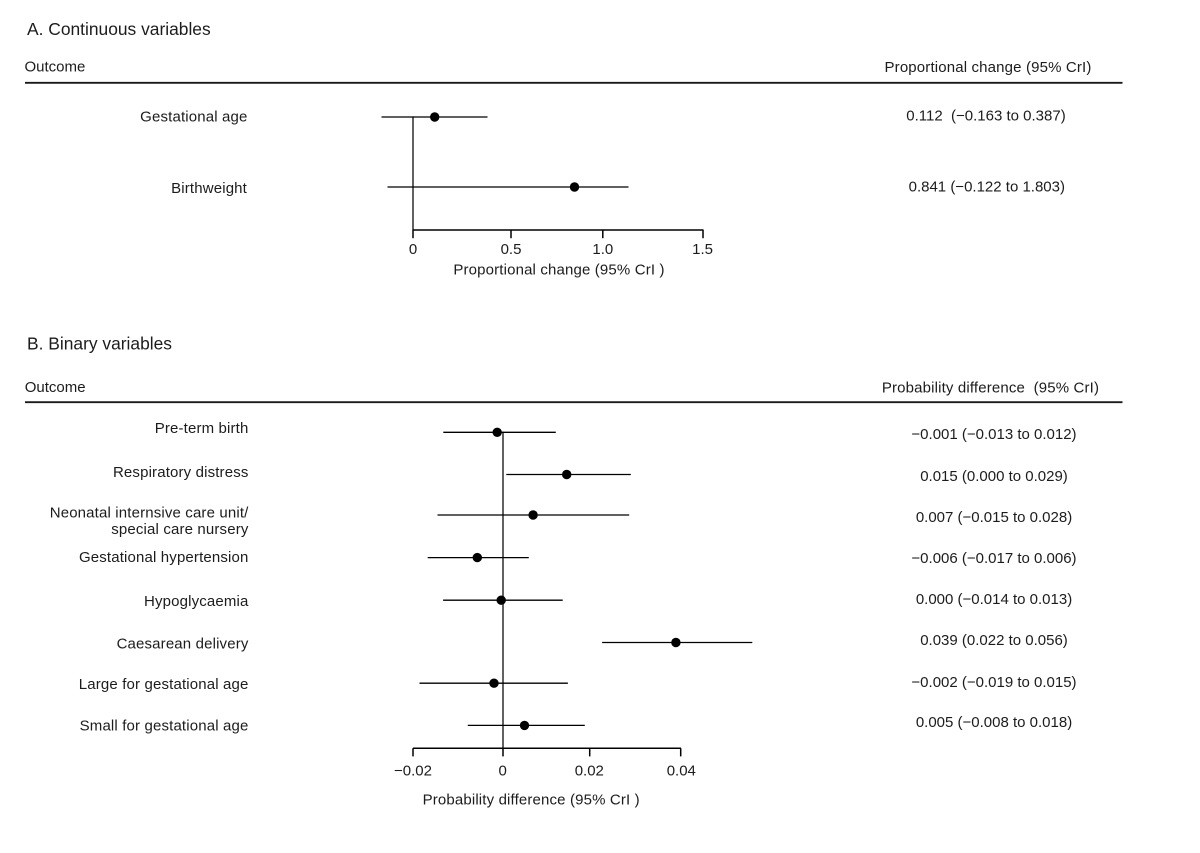  Describe the element at coordinates (531, 799) in the screenshot. I see `svg-text:Probability difference (95% Cr: Probability difference (95% CrI )` at that location.